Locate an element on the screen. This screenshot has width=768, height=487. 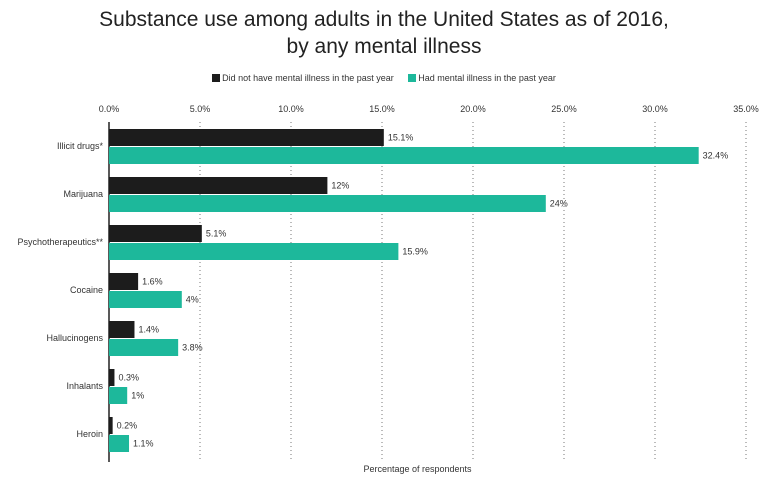
data-label: 15.9% is located at coordinates (415, 252).